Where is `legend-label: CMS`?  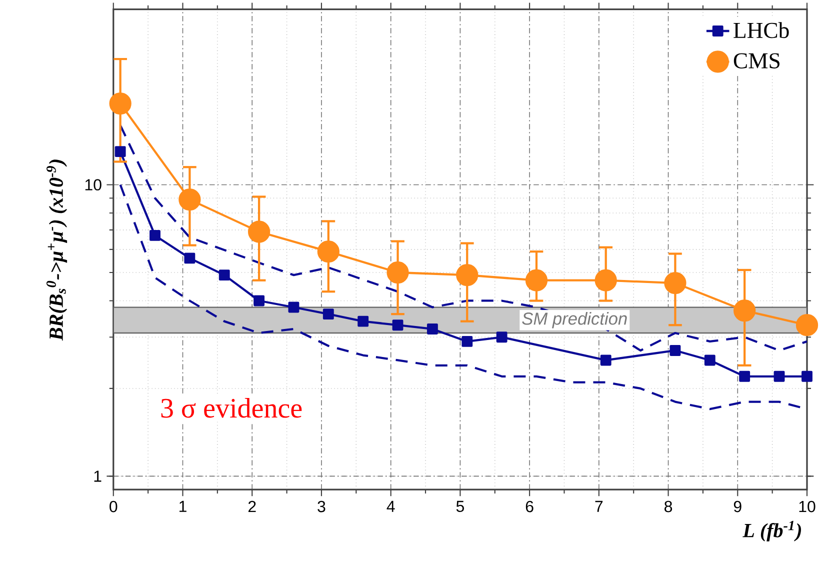
legend-label: CMS is located at coordinates (757, 60).